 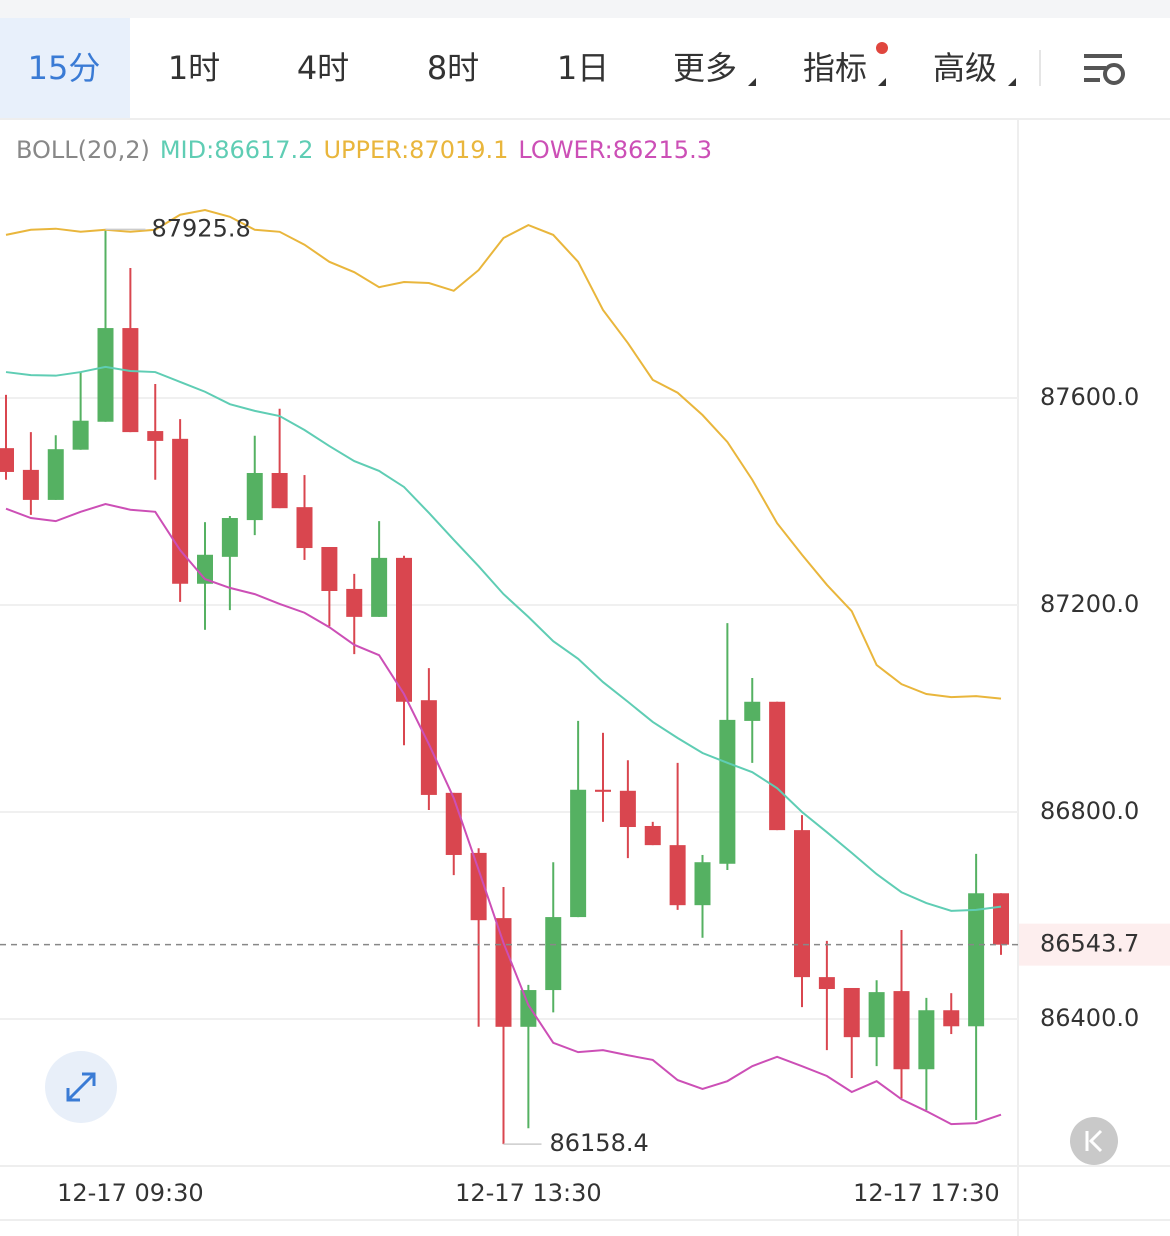 I want to click on x-tick-label: 12-17 13:30, so click(x=528, y=1193).